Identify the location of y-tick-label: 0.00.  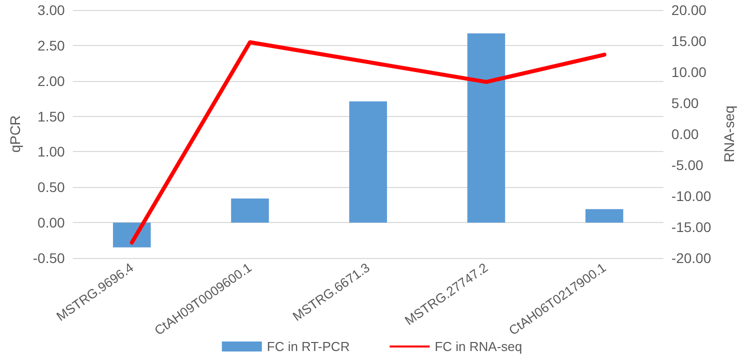
(52, 222).